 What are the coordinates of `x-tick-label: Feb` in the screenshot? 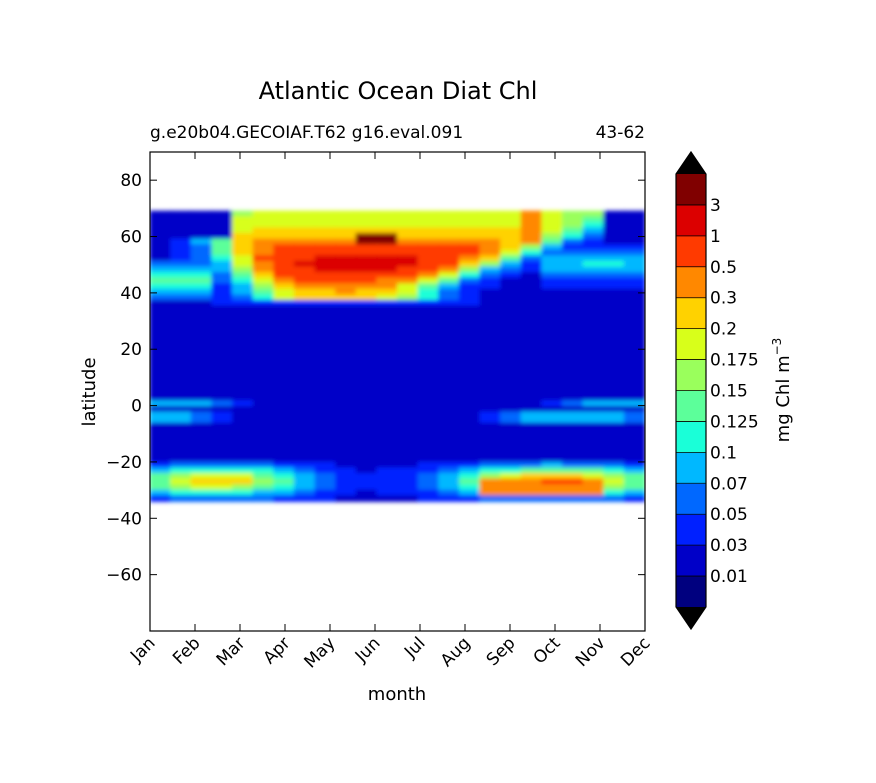 It's located at (186, 650).